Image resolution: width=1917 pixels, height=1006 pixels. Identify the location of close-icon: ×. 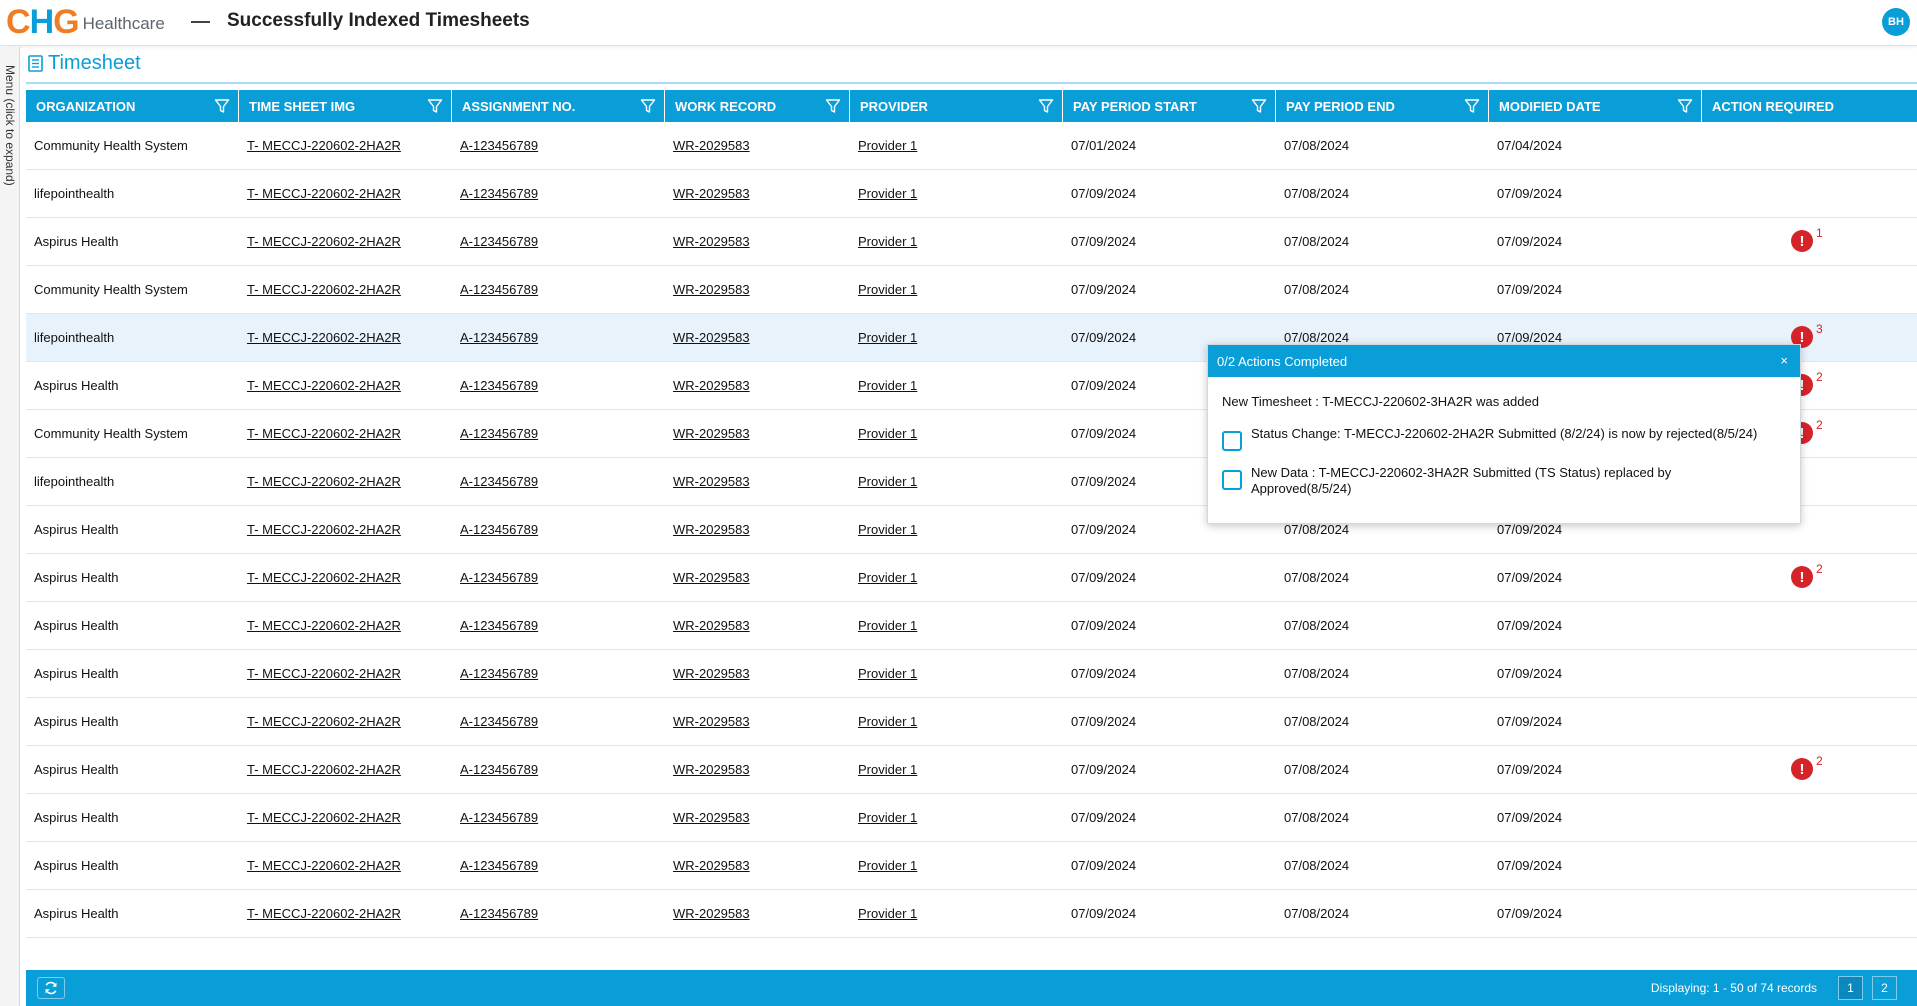
(1784, 360).